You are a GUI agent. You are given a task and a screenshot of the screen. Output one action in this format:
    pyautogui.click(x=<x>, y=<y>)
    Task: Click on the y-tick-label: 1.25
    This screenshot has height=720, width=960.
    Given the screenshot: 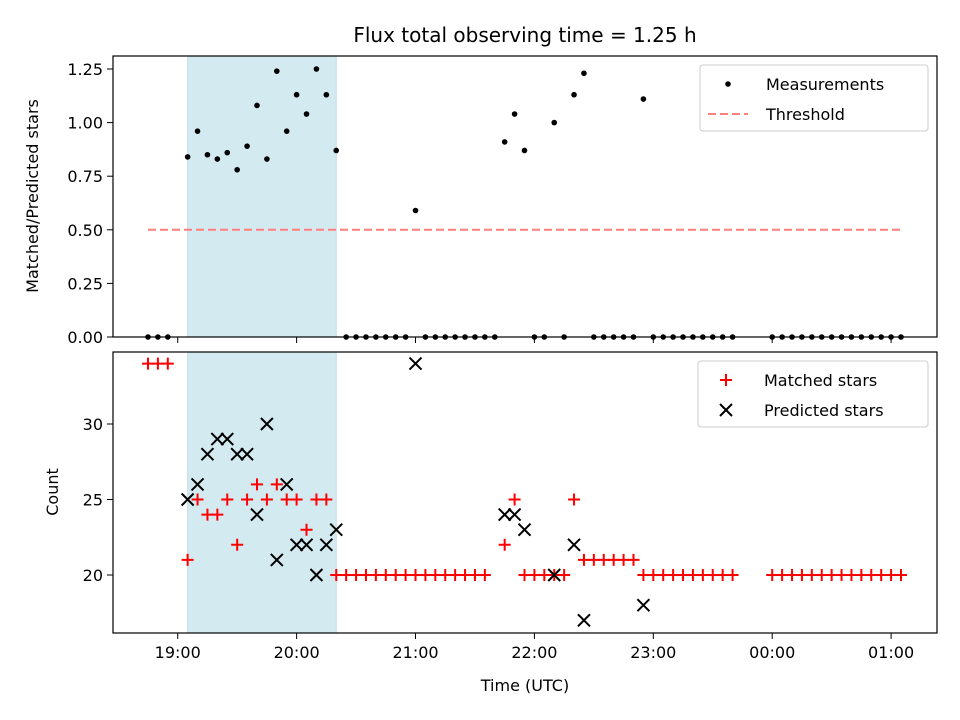 What is the action you would take?
    pyautogui.click(x=85, y=69)
    